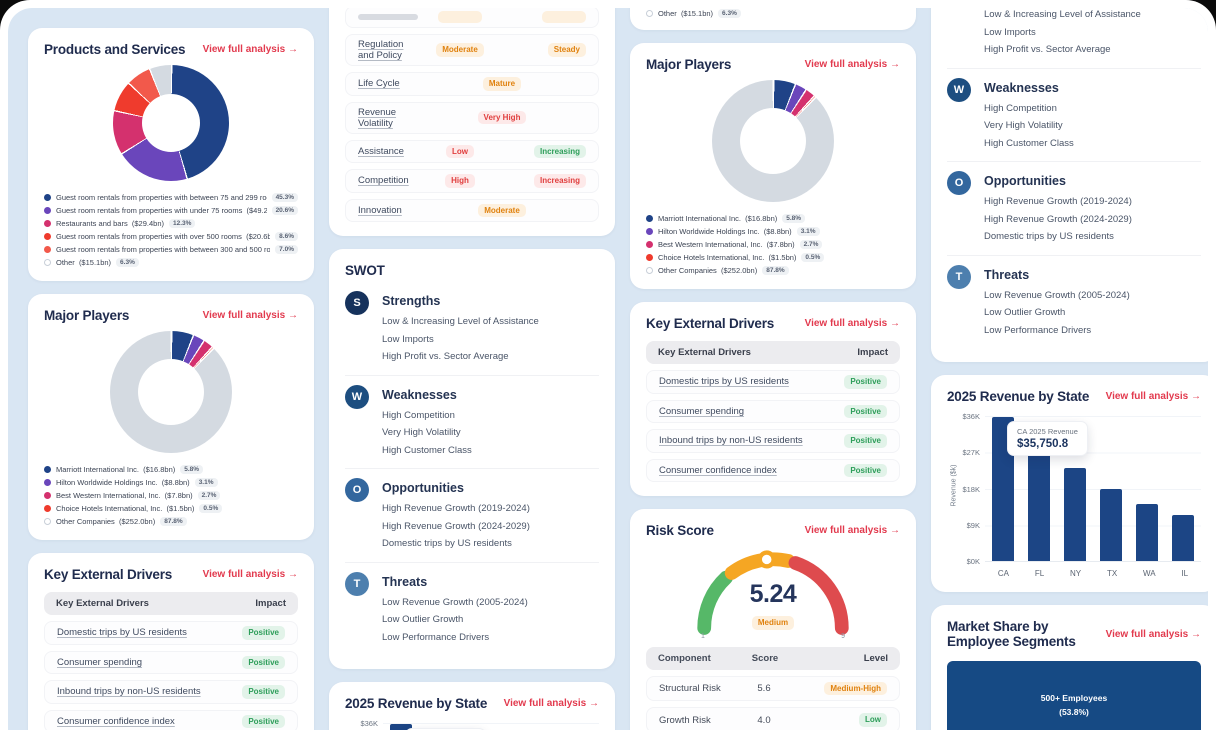 Image resolution: width=1216 pixels, height=730 pixels. I want to click on swot-section-title: Weaknesses, so click(1021, 87).